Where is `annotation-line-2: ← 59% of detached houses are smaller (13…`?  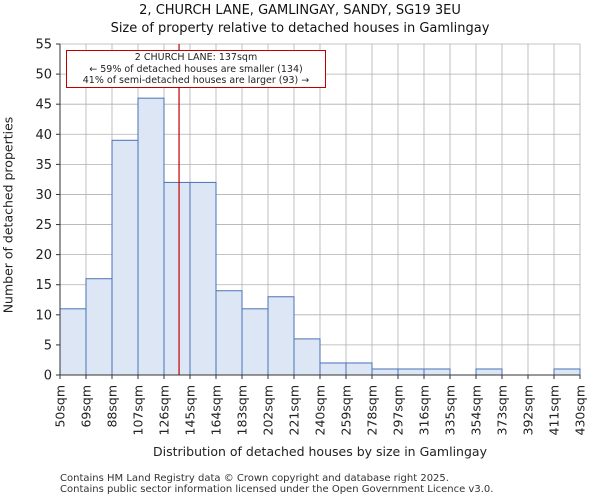 annotation-line-2: ← 59% of detached houses are smaller (13… is located at coordinates (196, 69).